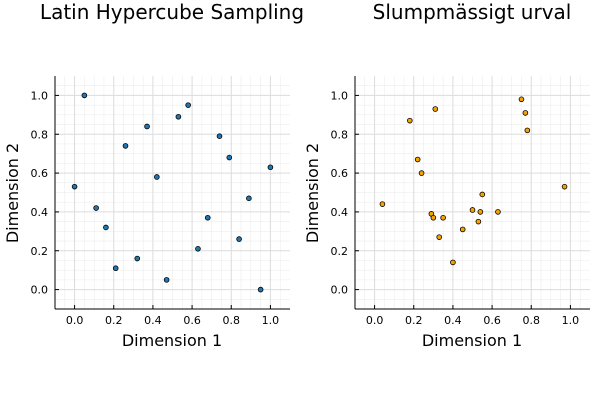 Image resolution: width=600 pixels, height=400 pixels. I want to click on chart-title: Slumpmässigt urval, so click(472, 12).